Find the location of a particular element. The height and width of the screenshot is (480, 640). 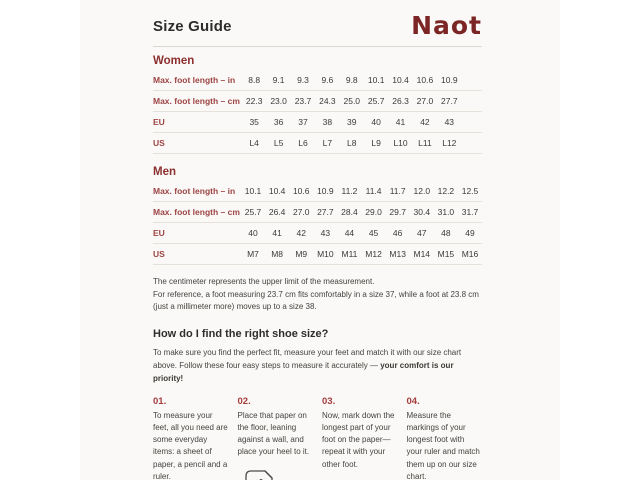

size-value: 9.1 is located at coordinates (278, 80).